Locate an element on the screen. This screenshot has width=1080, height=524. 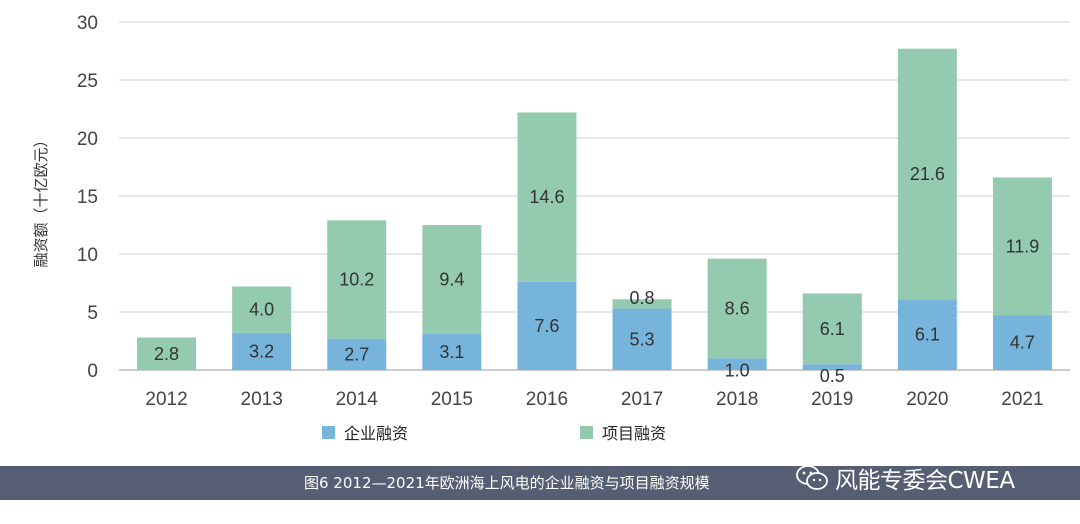
watermark: 风能专委会CWEA is located at coordinates (905, 478).